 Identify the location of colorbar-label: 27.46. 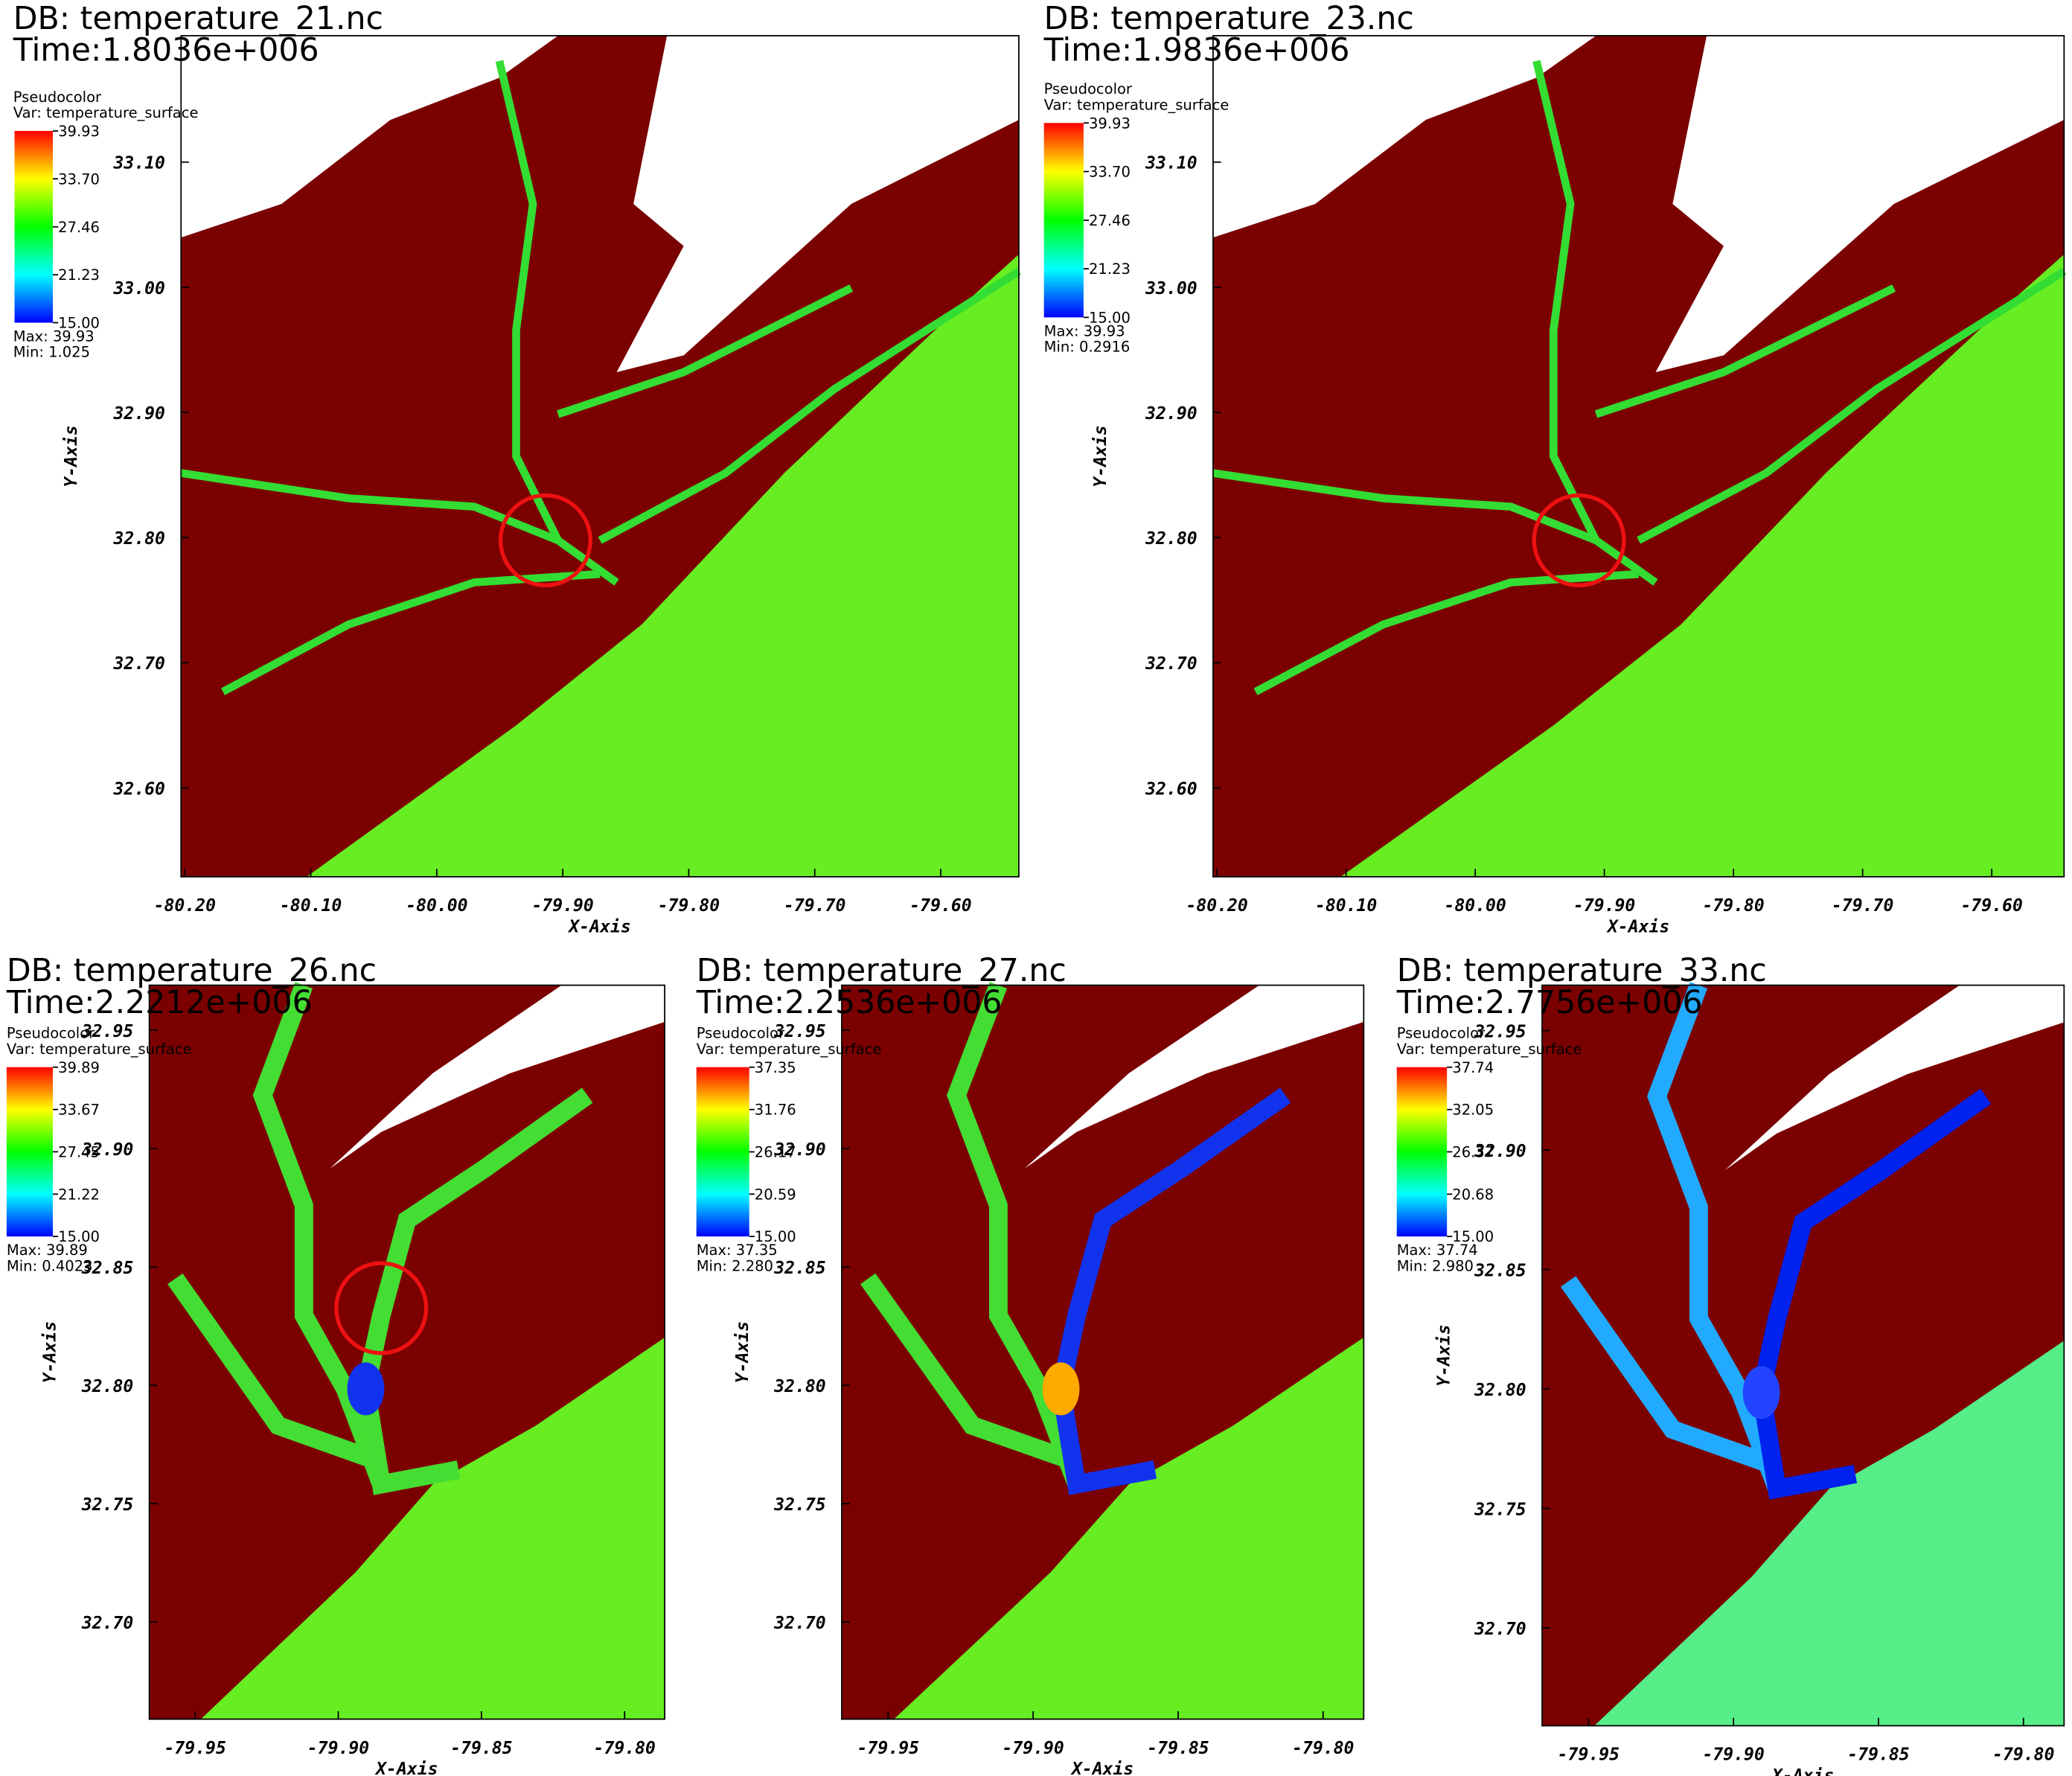
(1110, 220).